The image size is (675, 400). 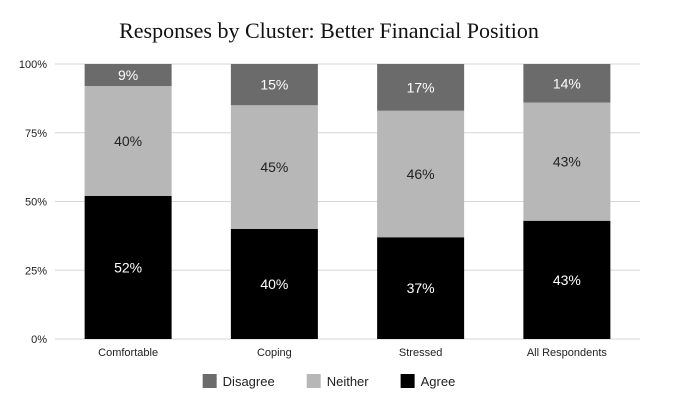 I want to click on bar-agree-all-respondents, so click(x=567, y=279).